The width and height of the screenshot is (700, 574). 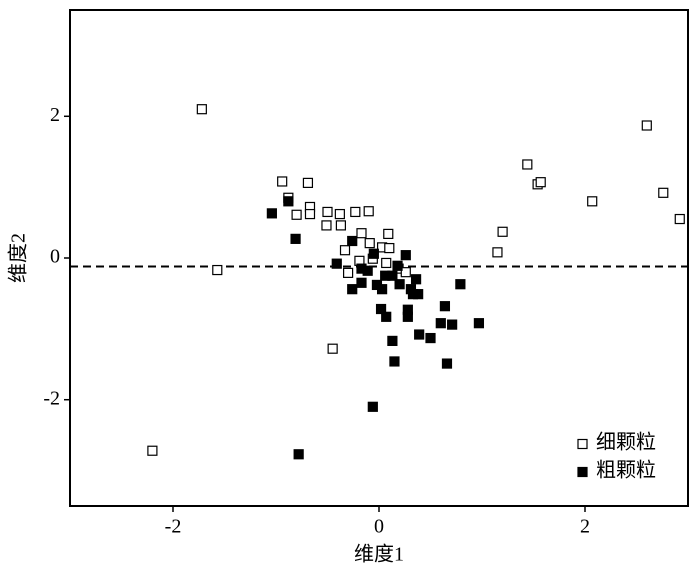 What do you see at coordinates (51, 398) in the screenshot?
I see `y-tick-label: -2` at bounding box center [51, 398].